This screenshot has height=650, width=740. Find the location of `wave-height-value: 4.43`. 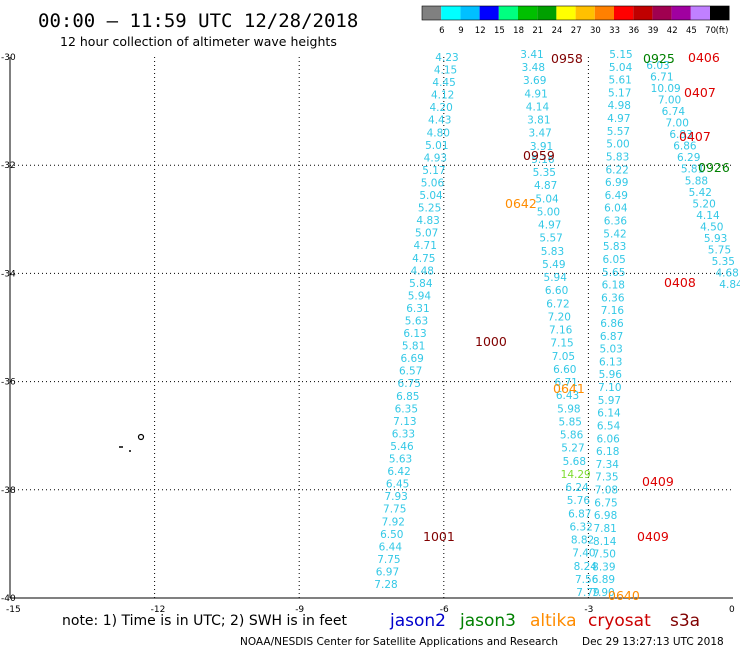

wave-height-value: 4.43 is located at coordinates (439, 121).